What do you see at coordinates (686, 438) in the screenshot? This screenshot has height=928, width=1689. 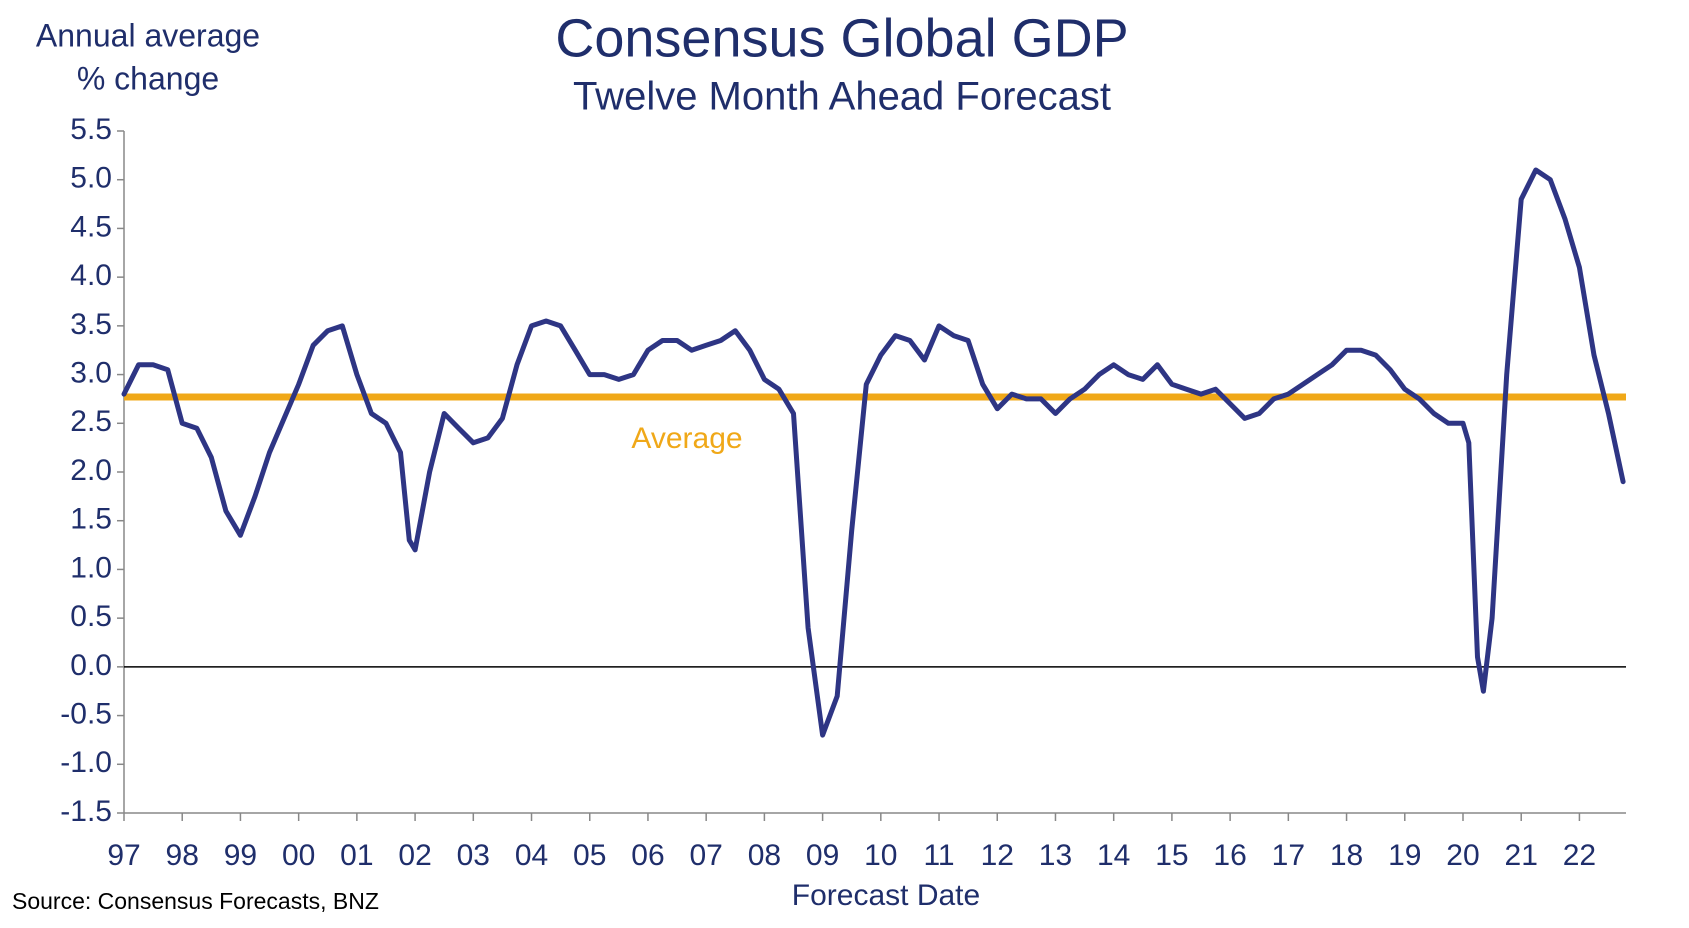 I see `average-label: Average` at bounding box center [686, 438].